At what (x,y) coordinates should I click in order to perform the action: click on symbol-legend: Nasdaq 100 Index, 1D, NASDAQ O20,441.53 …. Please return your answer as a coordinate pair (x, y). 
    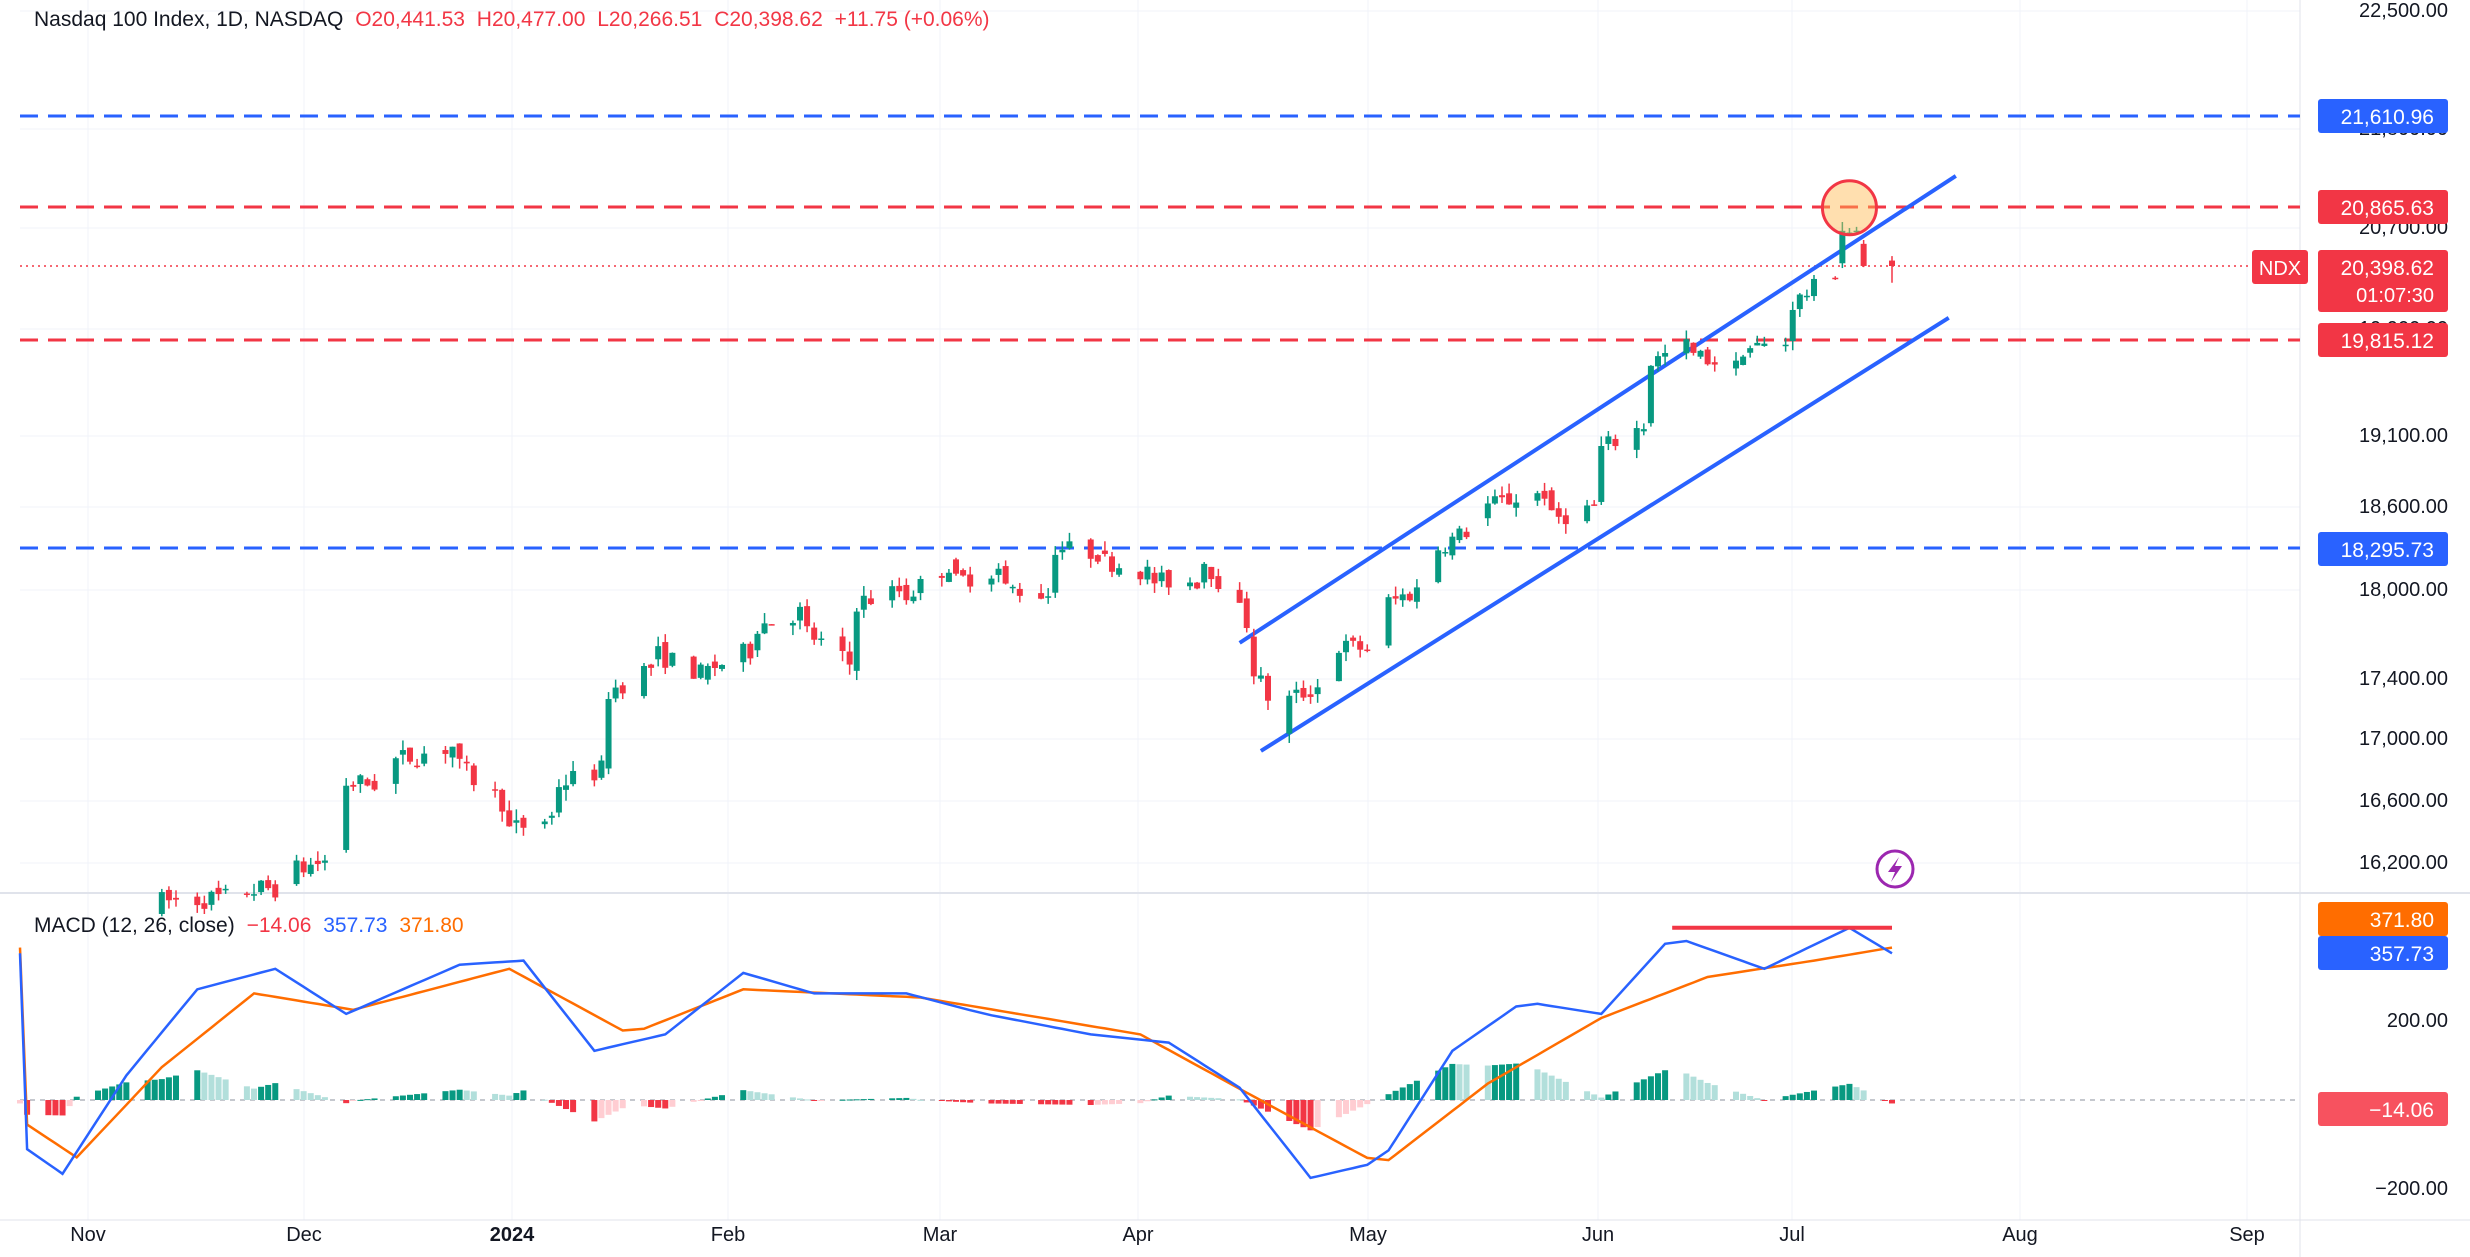
    Looking at the image, I should click on (515, 20).